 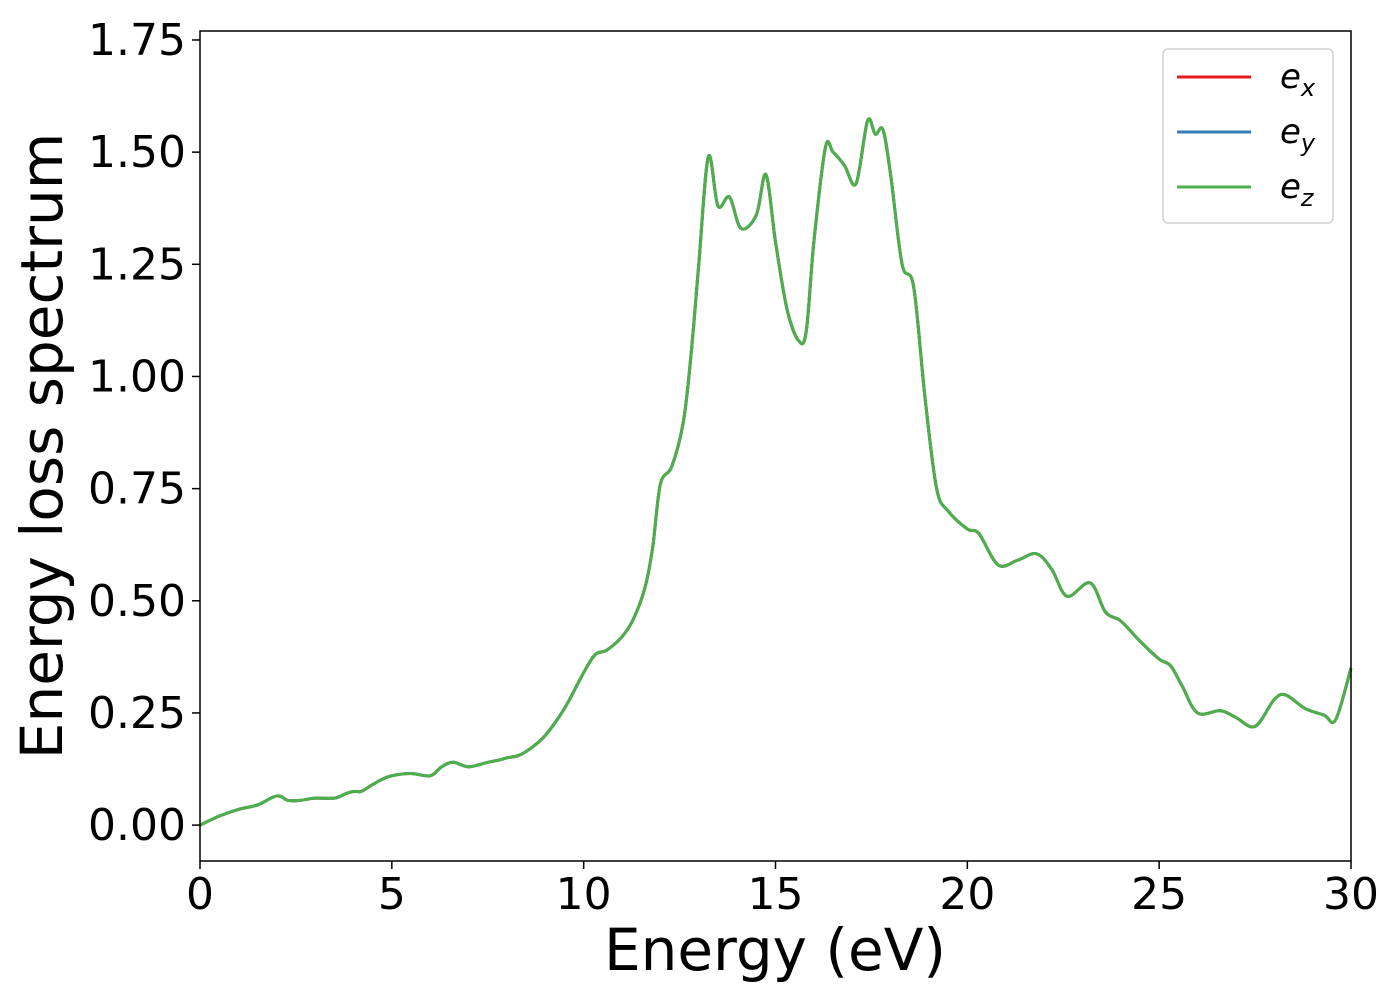 I want to click on legend: ex ey ez, so click(x=1248, y=136).